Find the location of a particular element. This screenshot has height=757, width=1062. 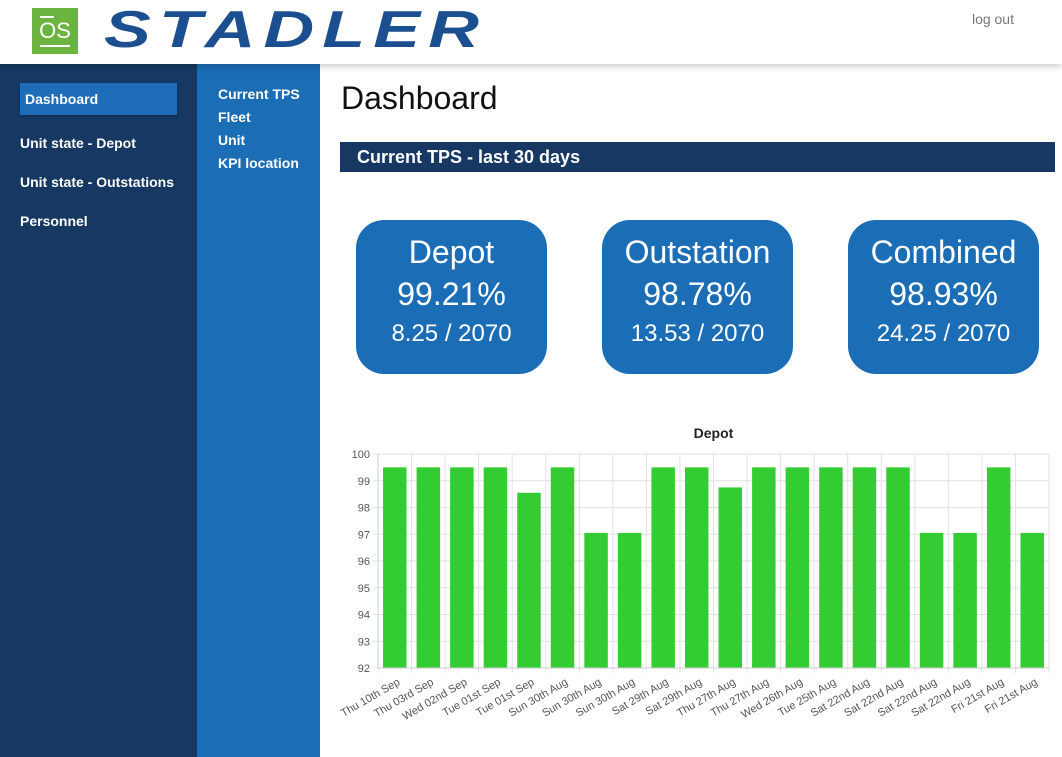

y-tick-label: 95 is located at coordinates (364, 589).